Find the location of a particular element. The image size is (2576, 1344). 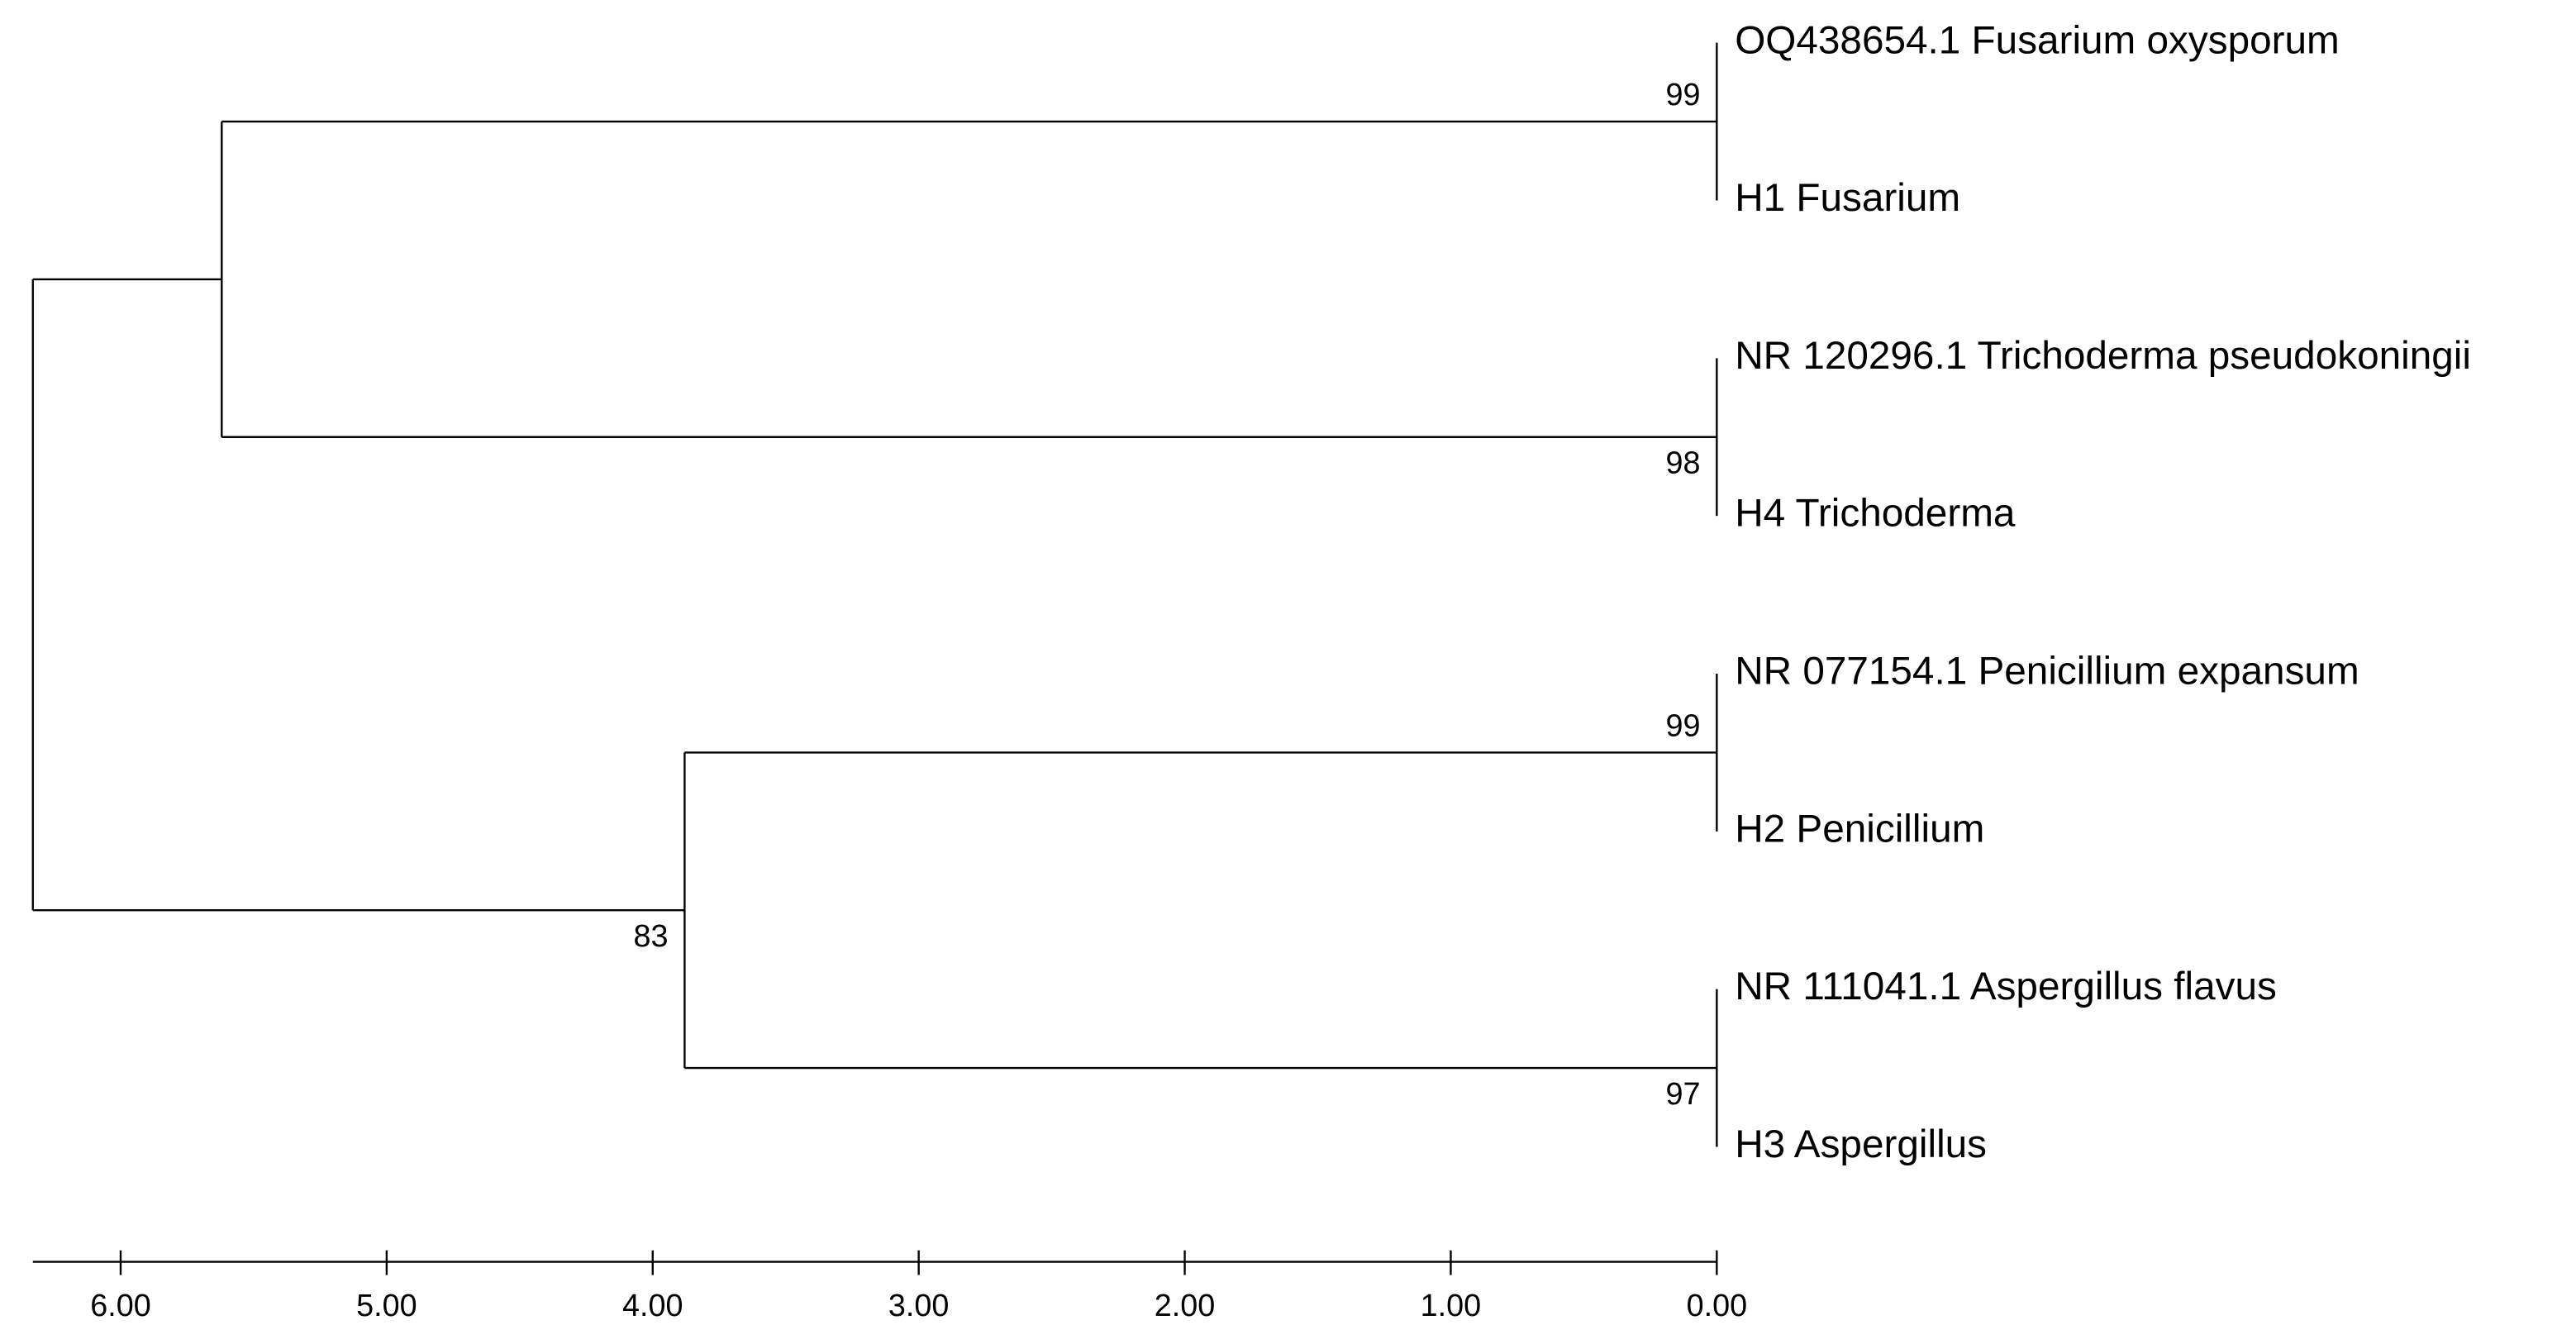

leaf-label: NR 120296.1 Trichoderma pseudokoningii is located at coordinates (2103, 356).